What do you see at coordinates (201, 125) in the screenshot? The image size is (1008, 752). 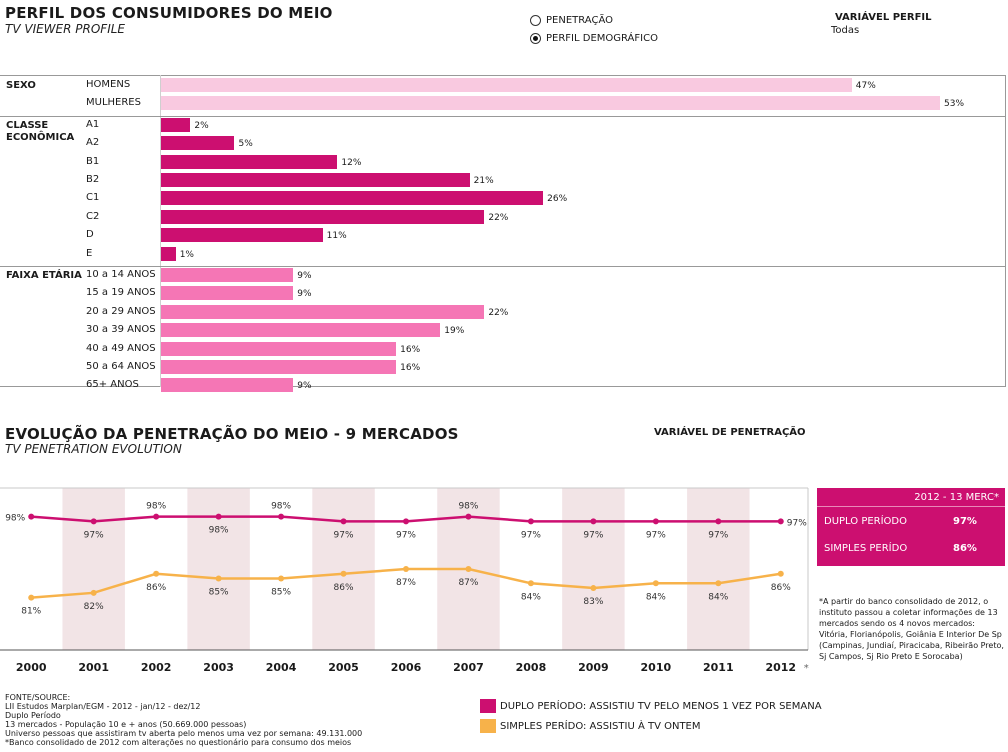 I see `bar-value-label: 2%` at bounding box center [201, 125].